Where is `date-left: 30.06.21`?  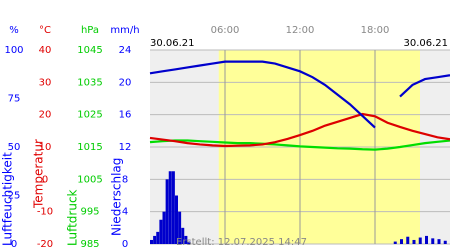
date-left: 30.06.21 is located at coordinates (172, 43).